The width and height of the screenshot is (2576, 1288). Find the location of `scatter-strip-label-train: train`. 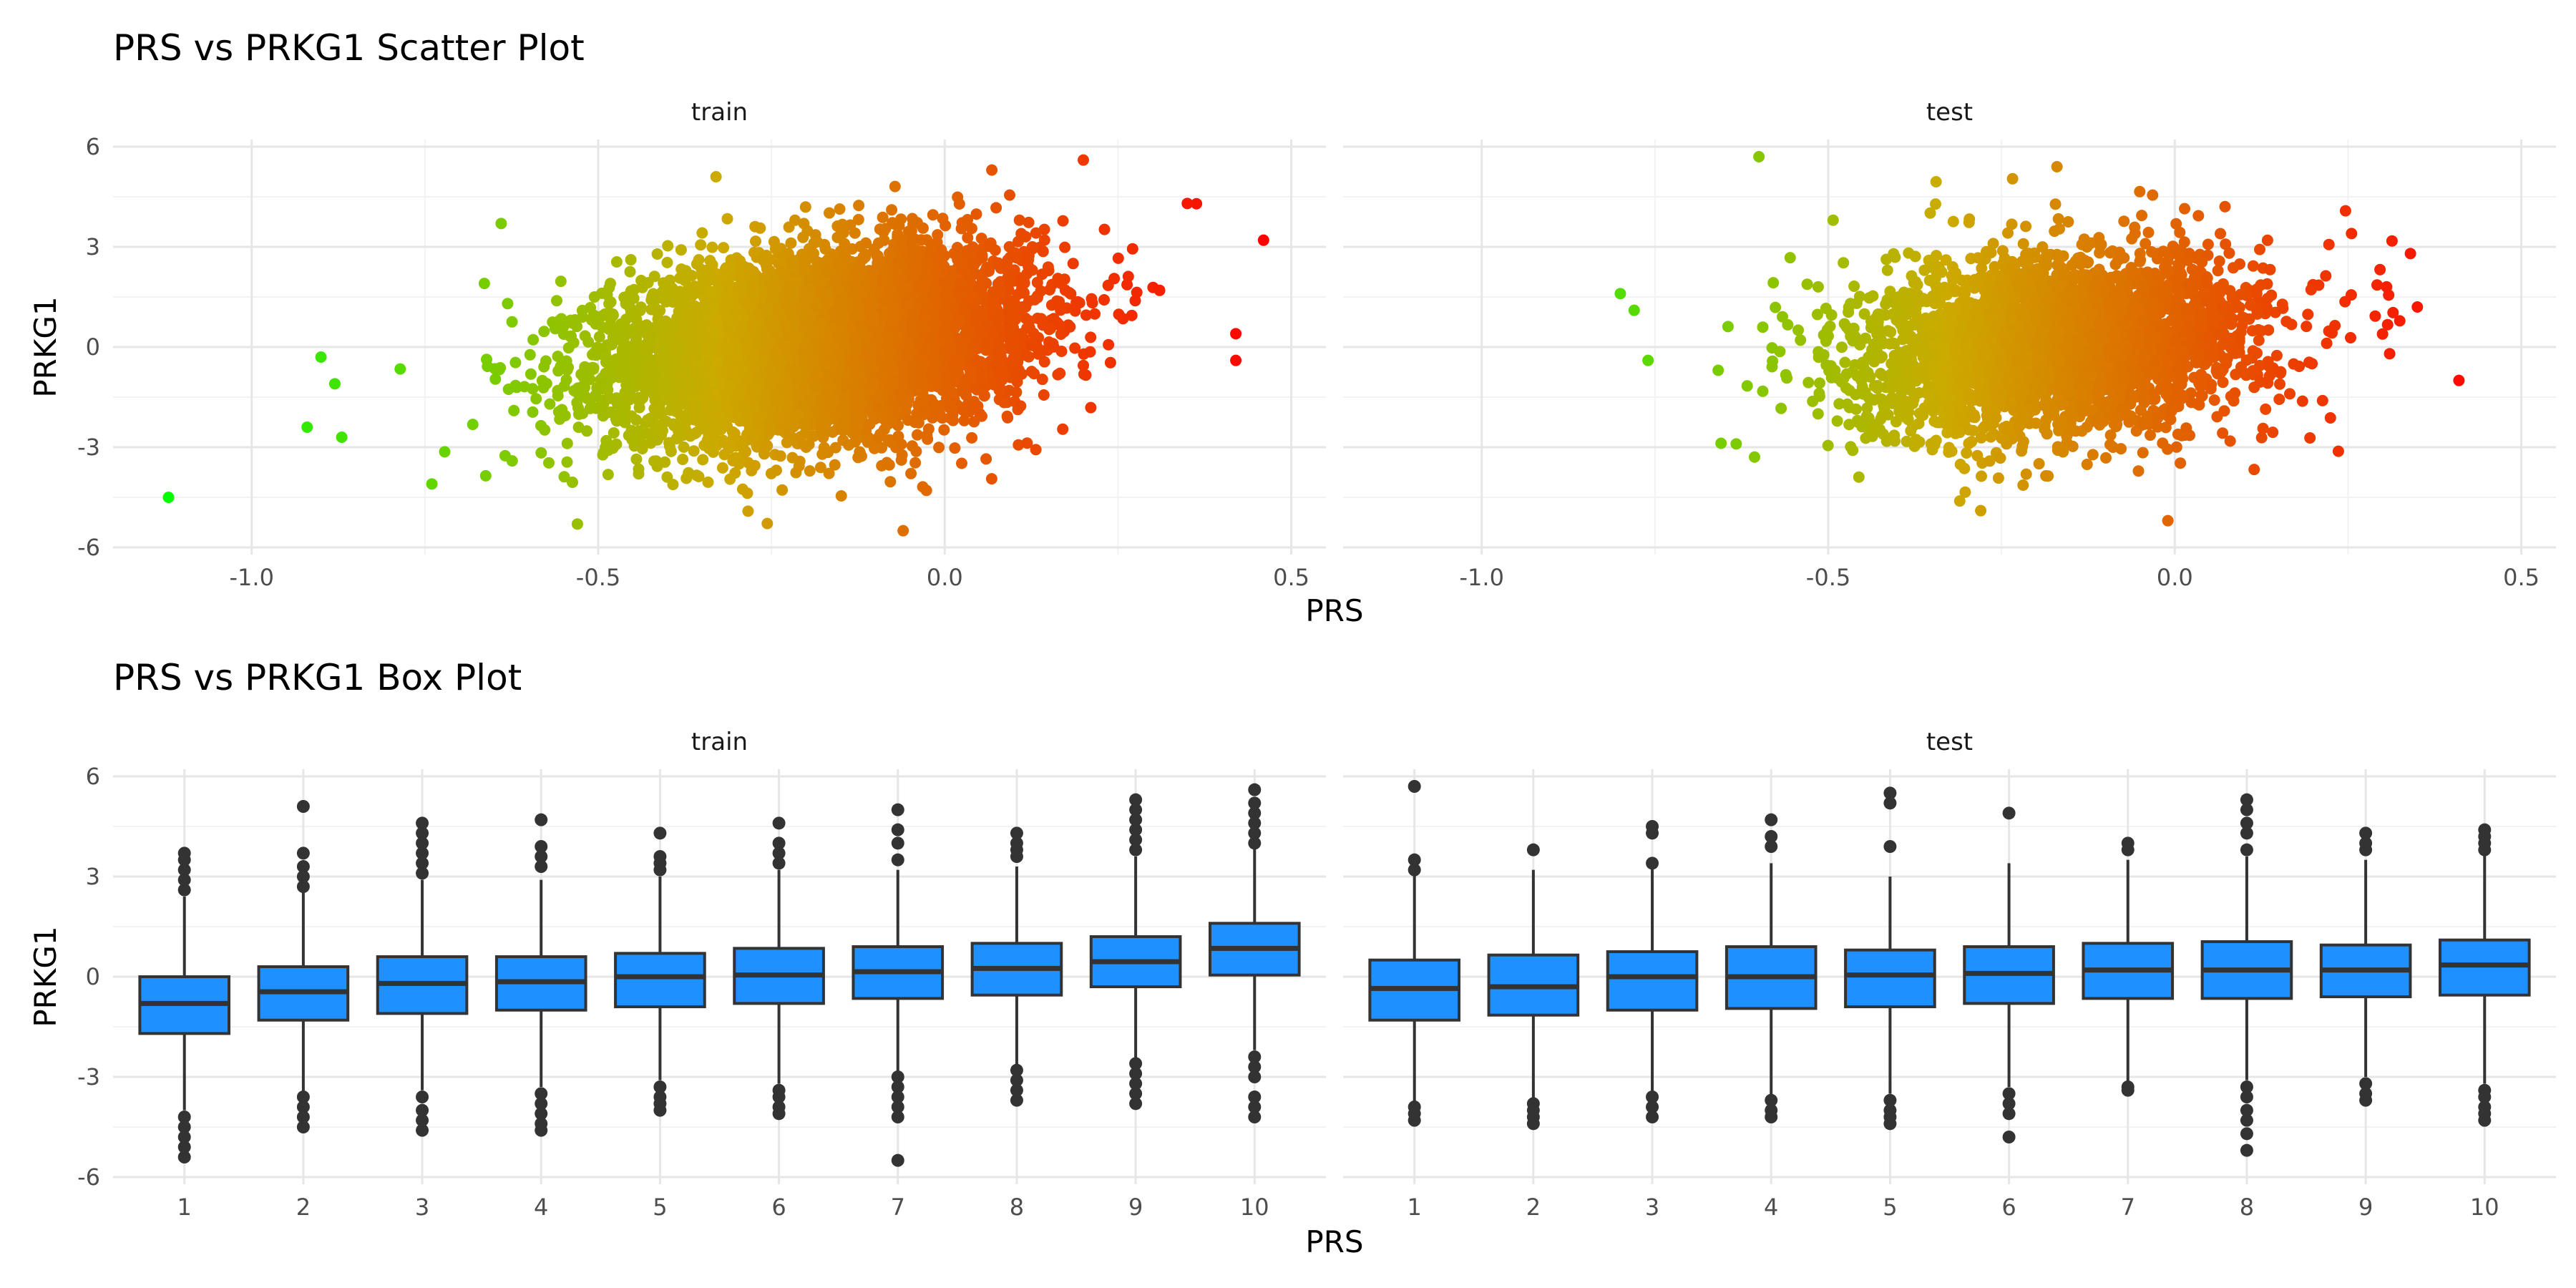

scatter-strip-label-train: train is located at coordinates (719, 112).